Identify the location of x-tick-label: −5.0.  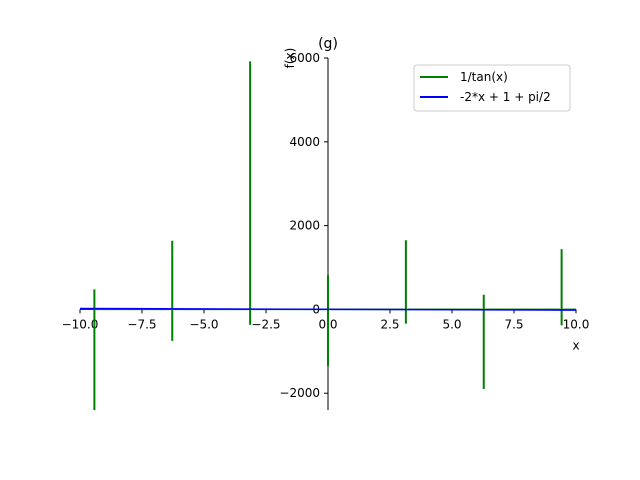
(203, 324).